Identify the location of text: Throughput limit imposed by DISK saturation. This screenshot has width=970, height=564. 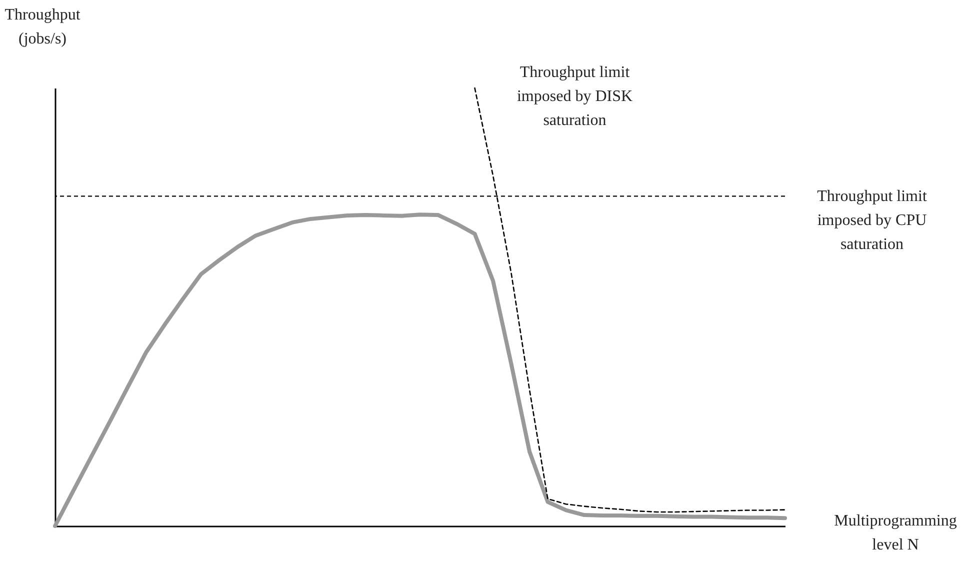
(574, 96).